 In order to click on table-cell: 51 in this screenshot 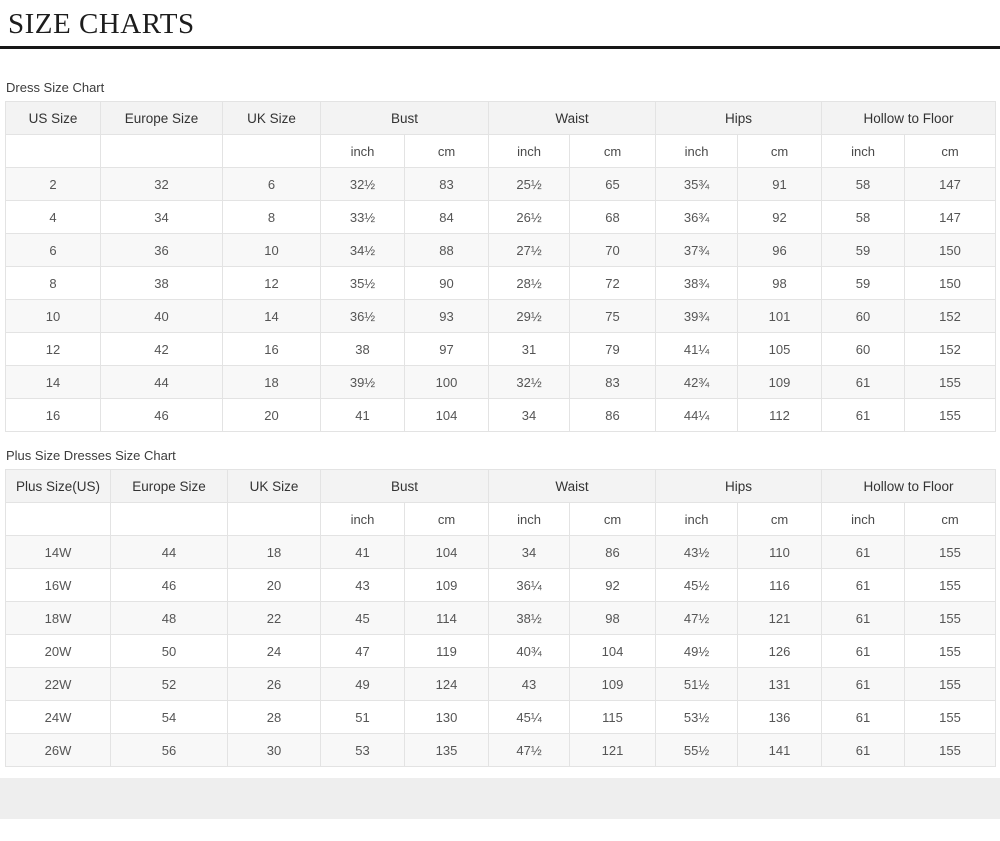, I will do `click(362, 717)`.